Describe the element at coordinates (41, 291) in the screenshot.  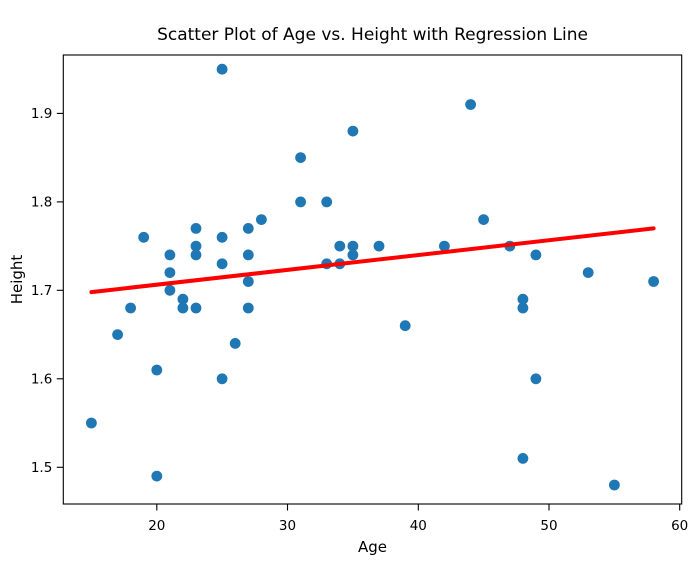
I see `y-tick-label: 1.7` at that location.